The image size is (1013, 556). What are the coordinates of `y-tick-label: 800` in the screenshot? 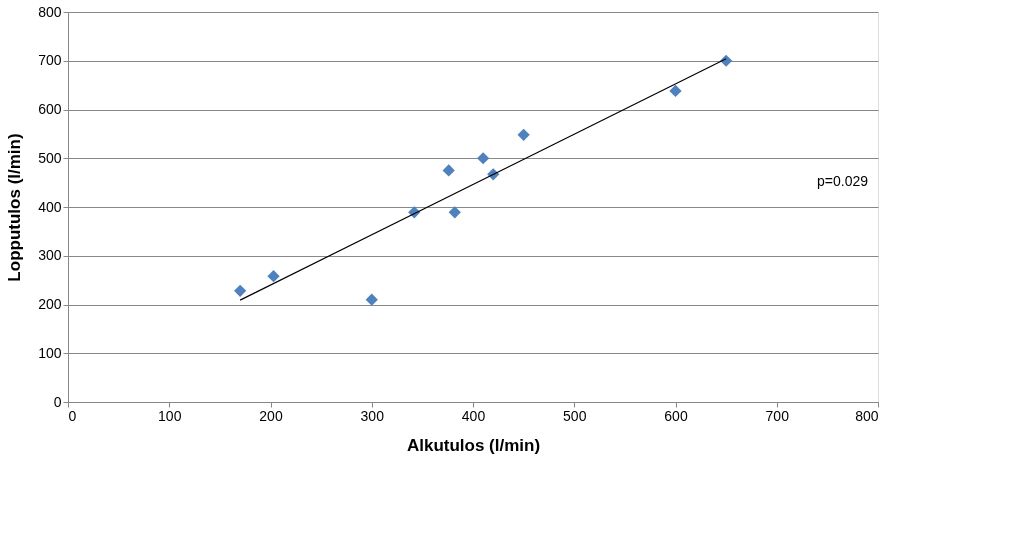 It's located at (50, 11).